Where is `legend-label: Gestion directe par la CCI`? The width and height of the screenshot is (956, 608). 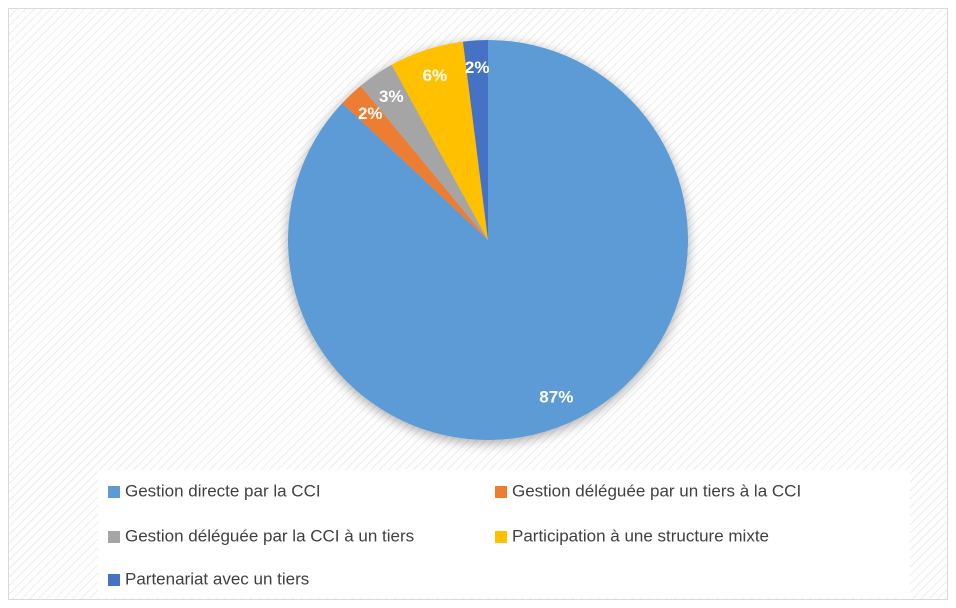 legend-label: Gestion directe par la CCI is located at coordinates (223, 490).